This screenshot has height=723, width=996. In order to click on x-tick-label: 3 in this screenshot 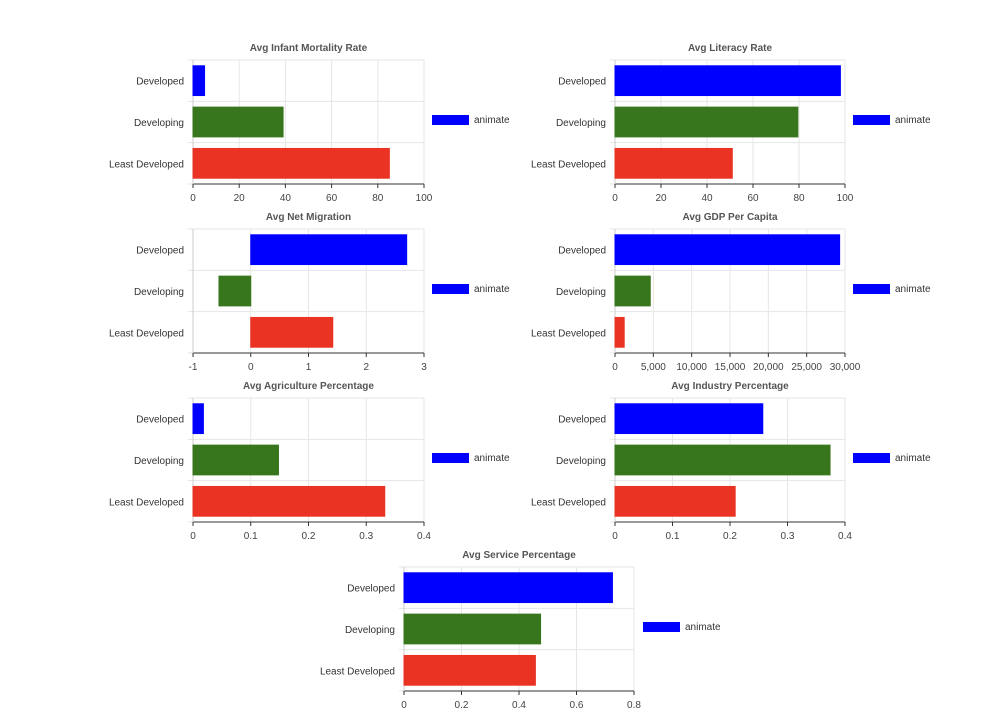, I will do `click(424, 367)`.